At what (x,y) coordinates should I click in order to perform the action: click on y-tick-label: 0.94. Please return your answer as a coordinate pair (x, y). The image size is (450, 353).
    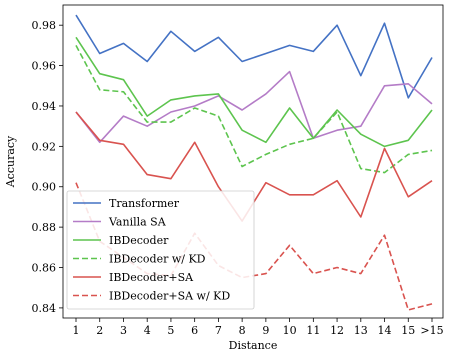
    Looking at the image, I should click on (44, 106).